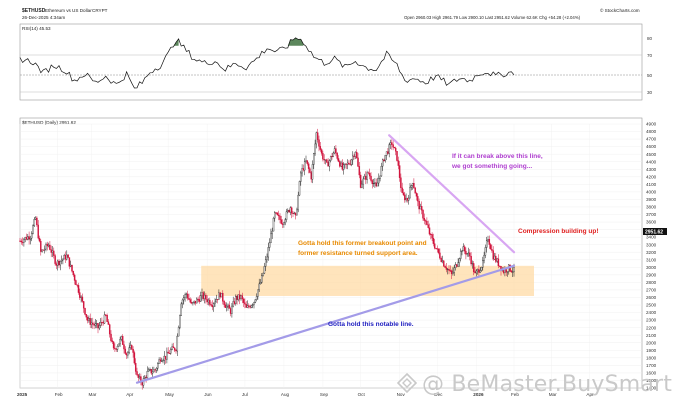  What do you see at coordinates (651, 199) in the screenshot?
I see `y-tick-label: 3900` at bounding box center [651, 199].